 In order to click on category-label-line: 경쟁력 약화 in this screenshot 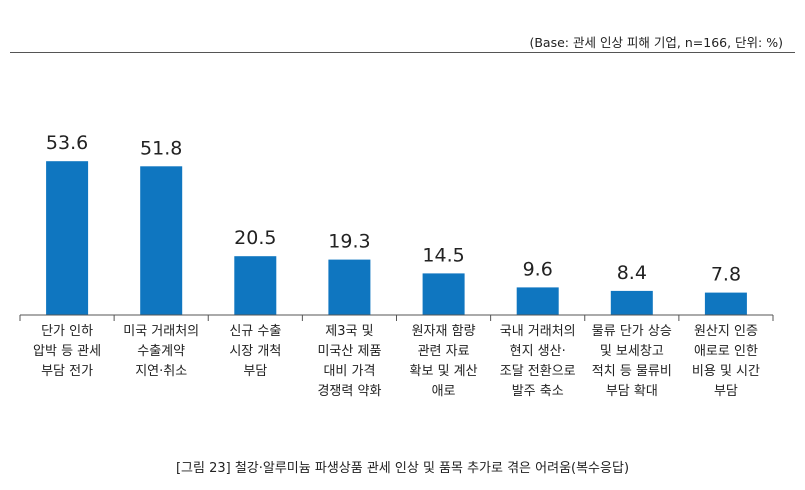, I will do `click(349, 391)`.